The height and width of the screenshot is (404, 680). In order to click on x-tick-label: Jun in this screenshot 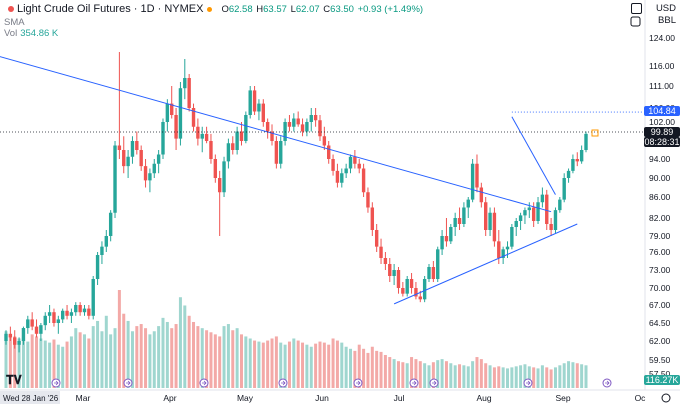, I will do `click(322, 398)`.